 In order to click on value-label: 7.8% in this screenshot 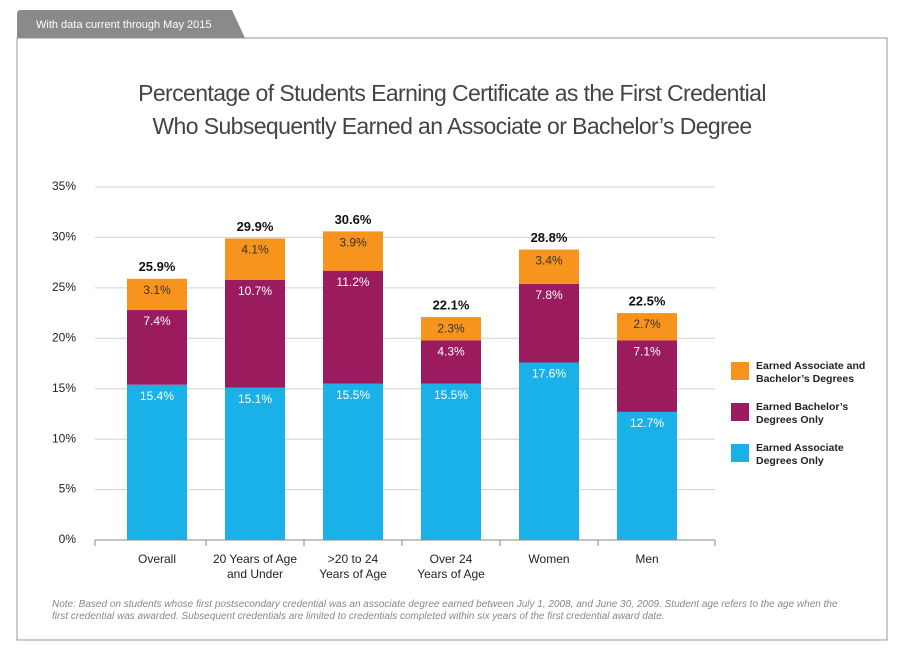, I will do `click(549, 295)`.